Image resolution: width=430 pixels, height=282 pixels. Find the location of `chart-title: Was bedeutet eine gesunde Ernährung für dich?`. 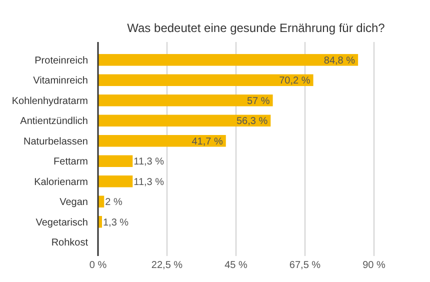

chart-title: Was bedeutet eine gesunde Ernährung für dich? is located at coordinates (256, 28).